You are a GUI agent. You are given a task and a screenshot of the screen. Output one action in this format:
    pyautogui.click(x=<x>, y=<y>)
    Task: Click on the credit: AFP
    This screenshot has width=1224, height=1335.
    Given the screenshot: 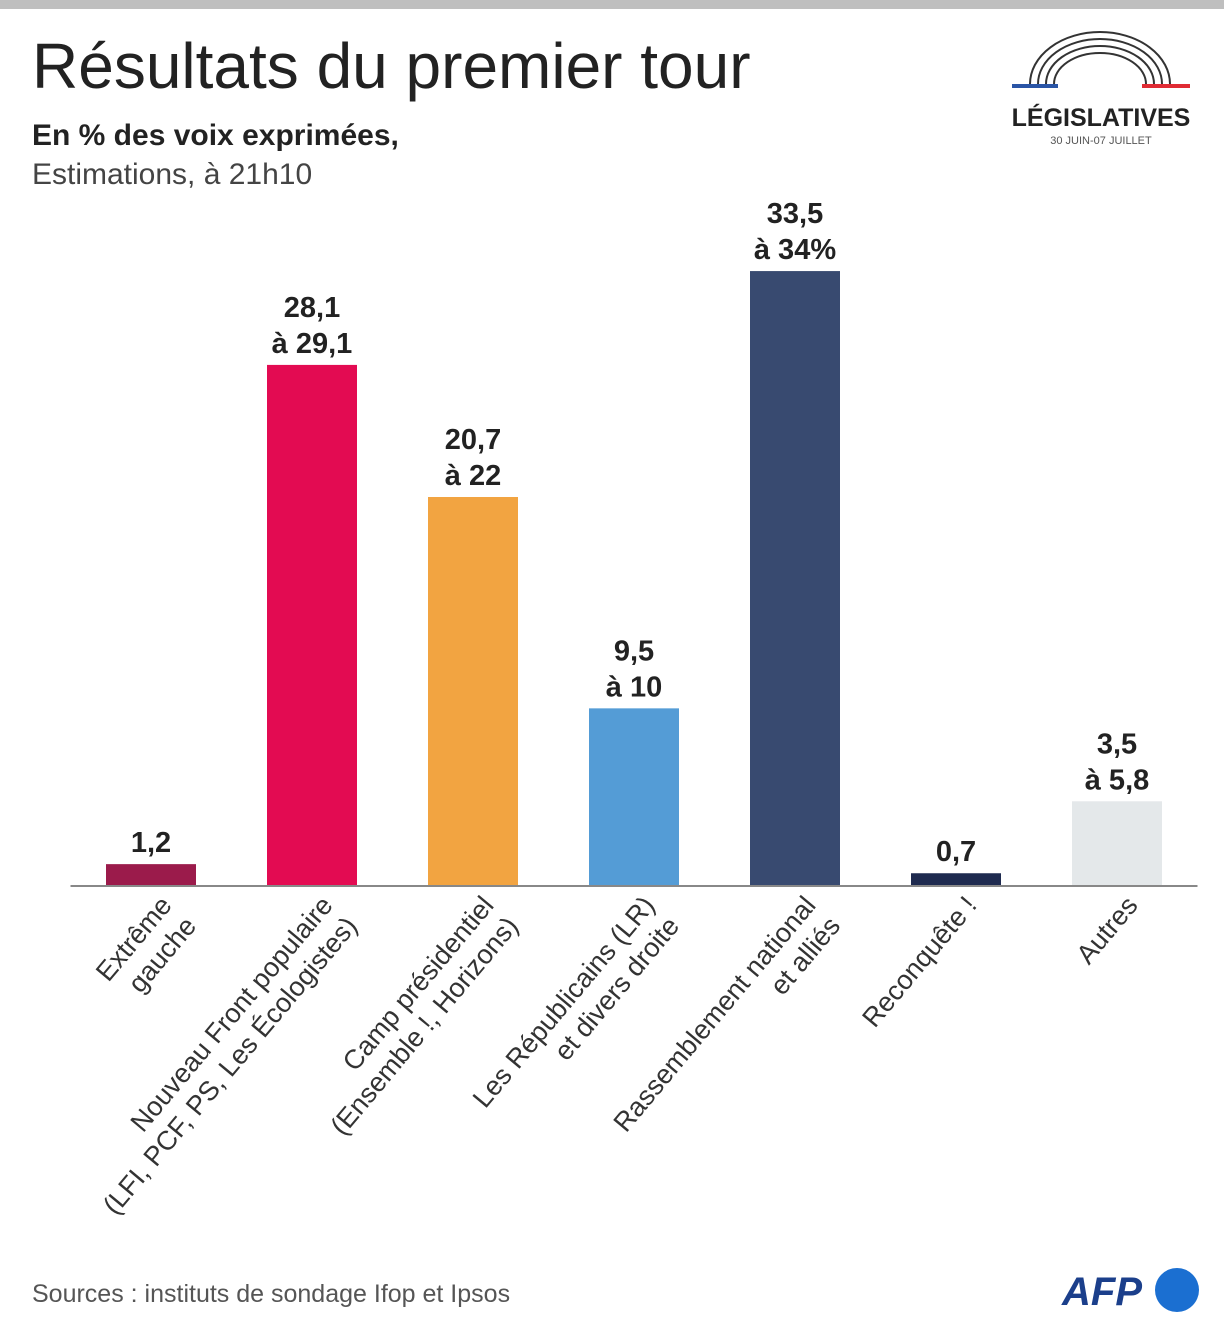 What is the action you would take?
    pyautogui.click(x=1101, y=1292)
    